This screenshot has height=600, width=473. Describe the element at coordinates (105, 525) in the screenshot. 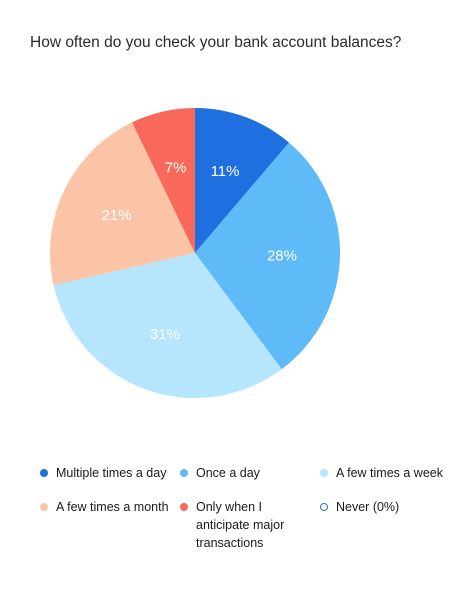

I see `legend-item: A few times a month` at that location.